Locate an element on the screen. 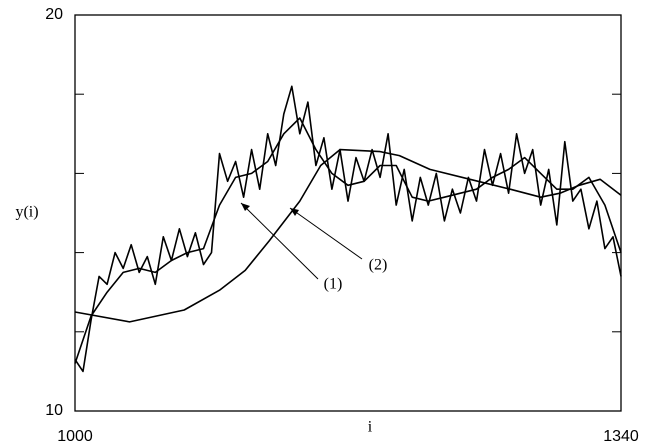  annotation: (1) is located at coordinates (333, 284).